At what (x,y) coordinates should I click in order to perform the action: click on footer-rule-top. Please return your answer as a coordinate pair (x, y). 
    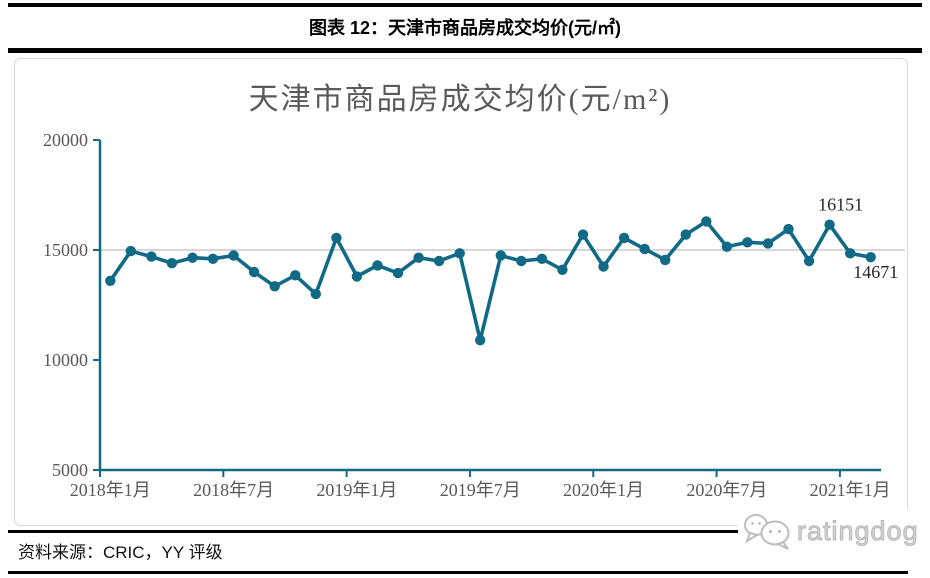
    Looking at the image, I should click on (458, 531).